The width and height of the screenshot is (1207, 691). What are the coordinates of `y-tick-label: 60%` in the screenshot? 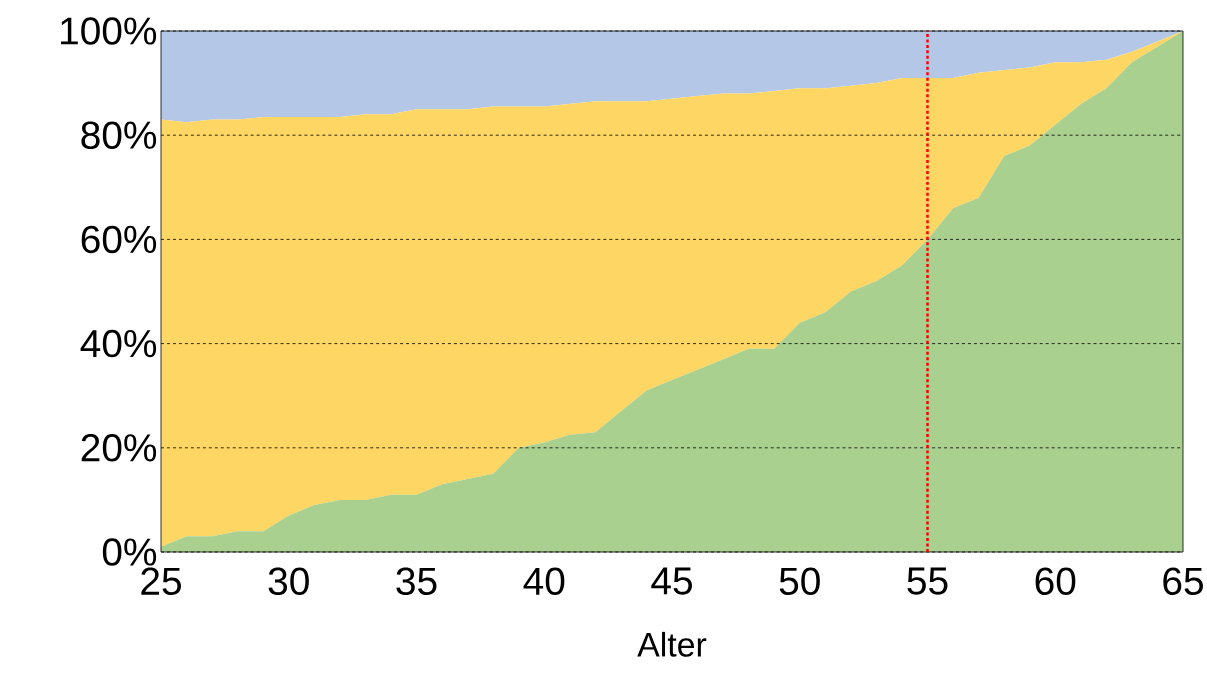 It's located at (119, 239).